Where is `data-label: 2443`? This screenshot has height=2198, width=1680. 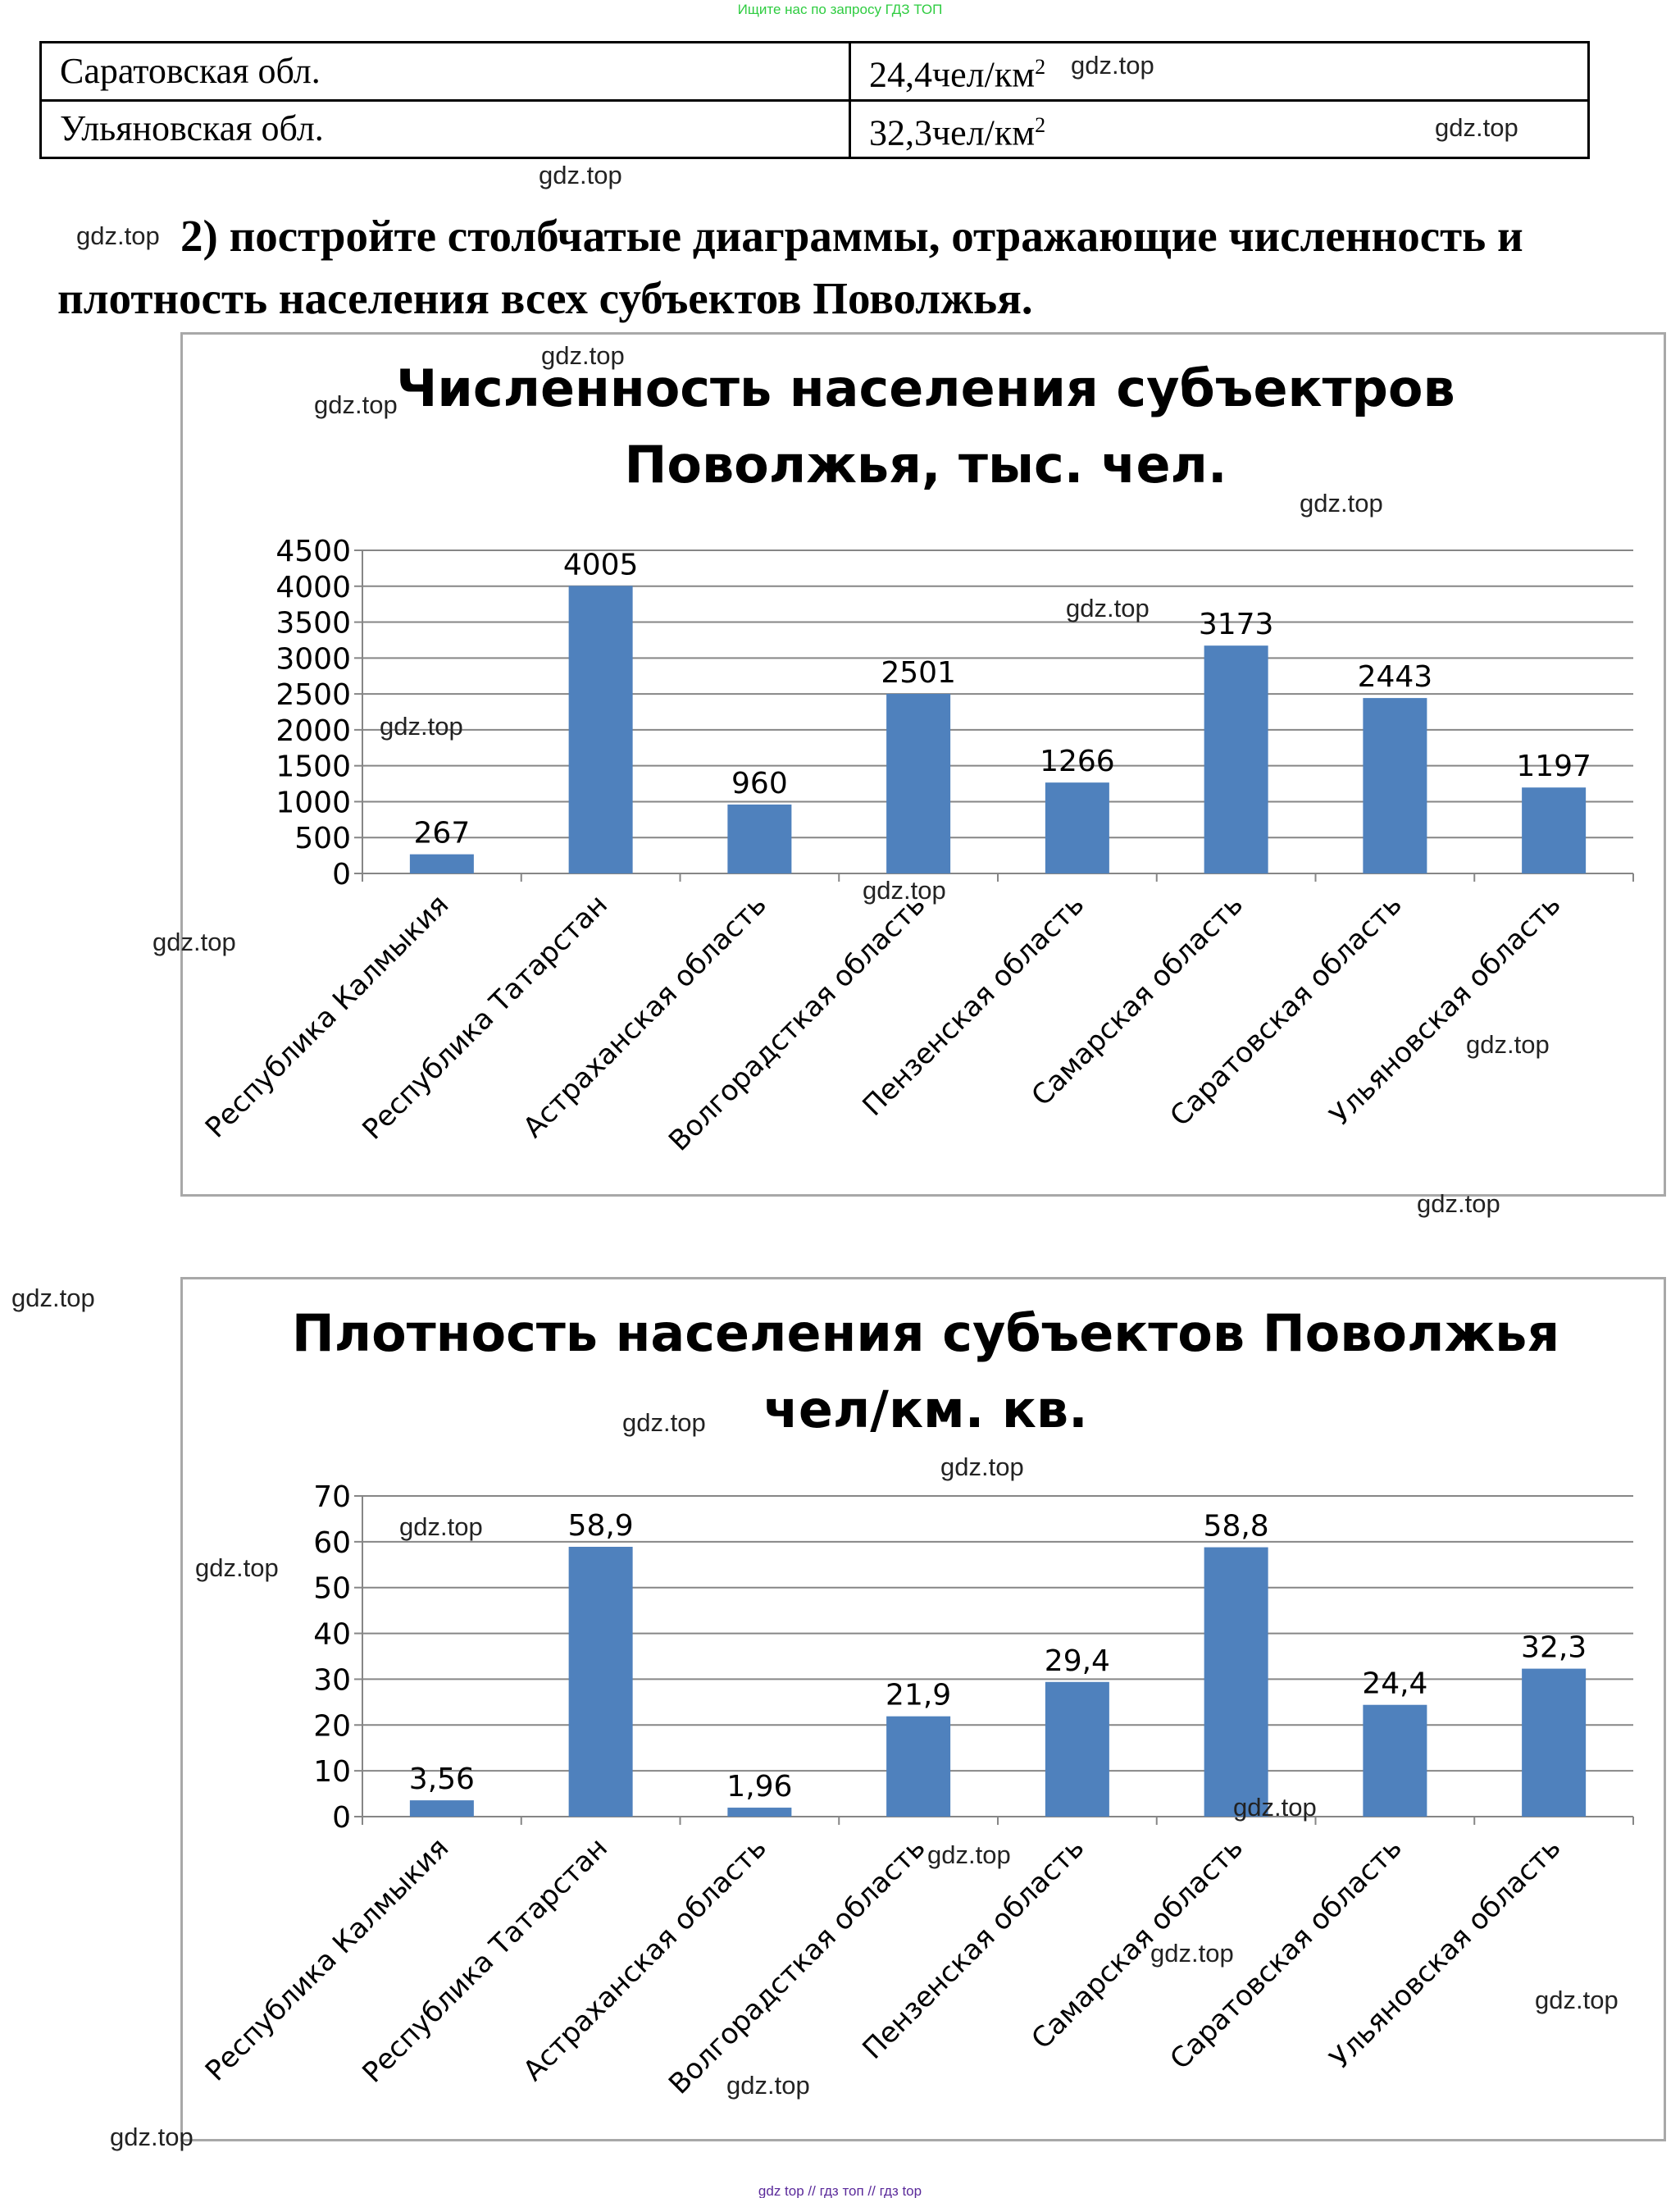
data-label: 2443 is located at coordinates (1395, 677).